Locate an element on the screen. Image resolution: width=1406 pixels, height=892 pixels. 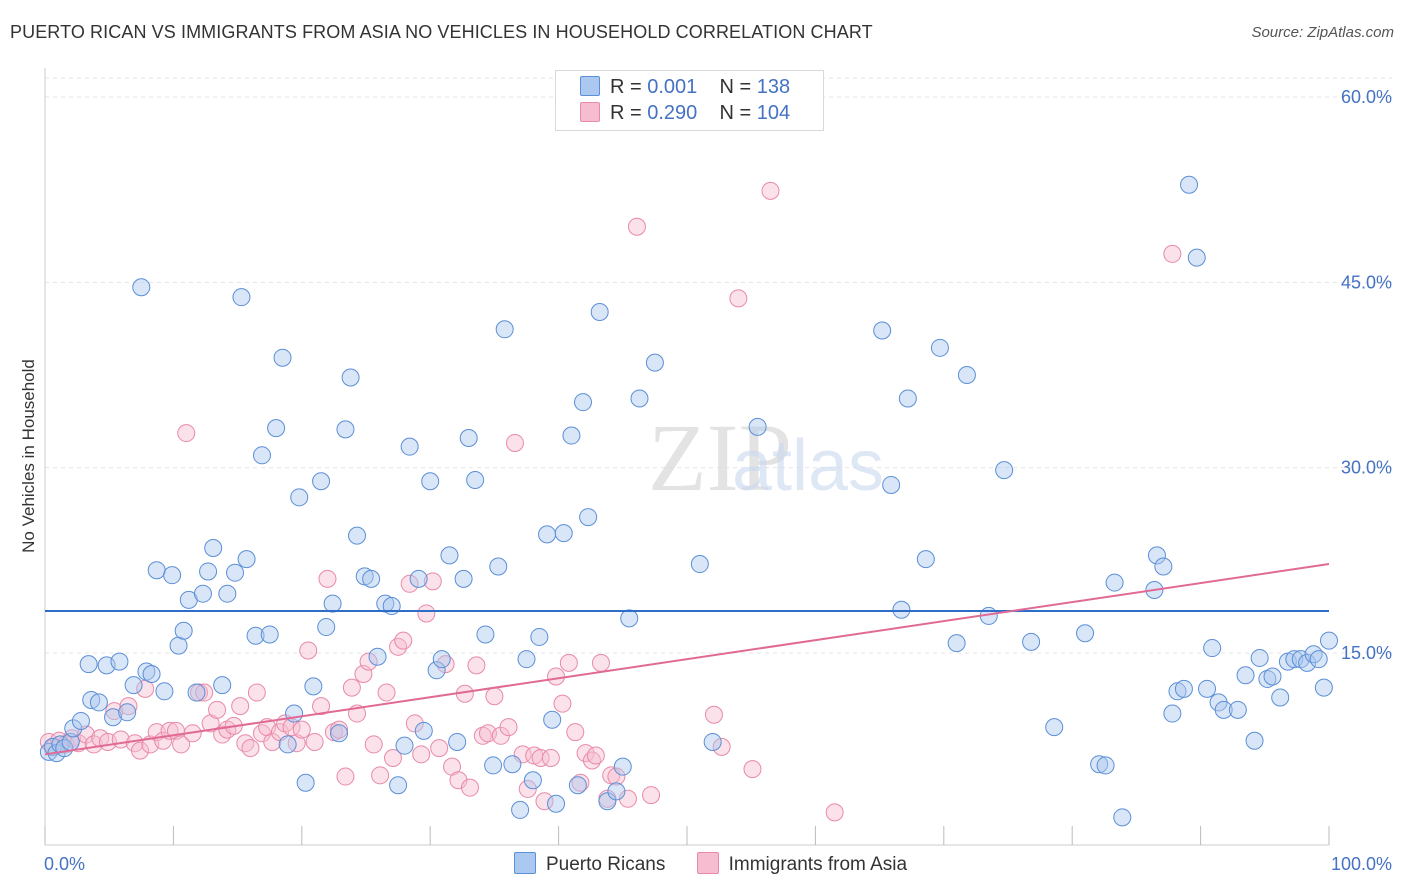
y-axis-label: No Vehicles in Household is located at coordinates (28, 456).